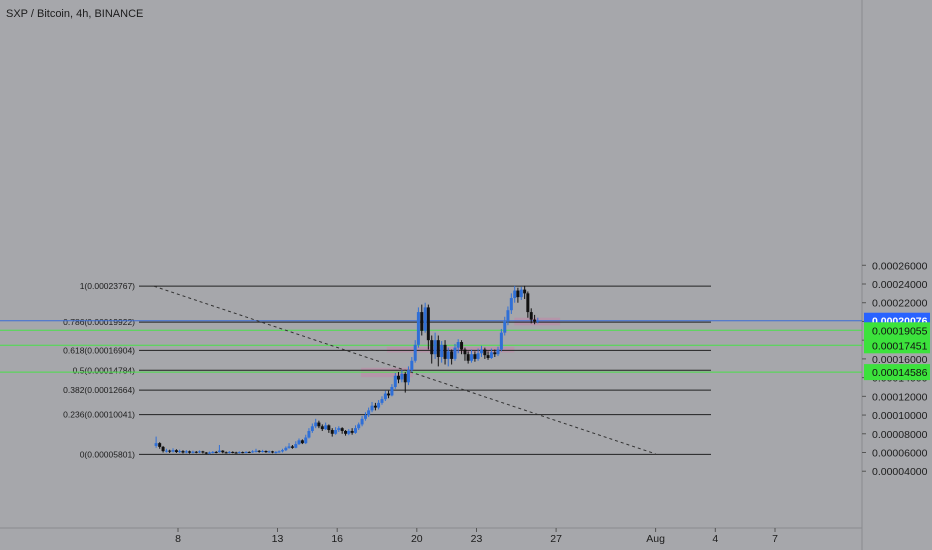 The width and height of the screenshot is (932, 550). I want to click on fib-level-label: 0.382(0.00012664), so click(99, 390).